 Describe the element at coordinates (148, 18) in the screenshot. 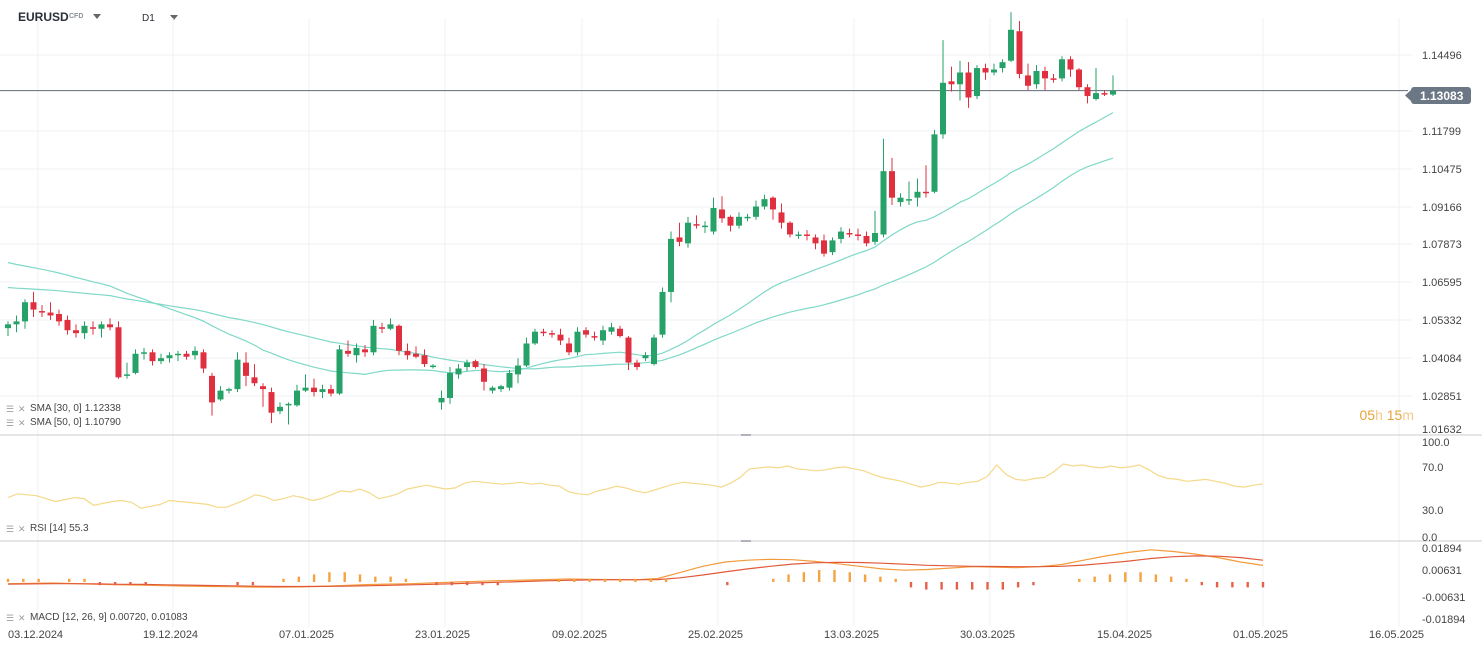

I see `timeframe-selector: D1` at that location.